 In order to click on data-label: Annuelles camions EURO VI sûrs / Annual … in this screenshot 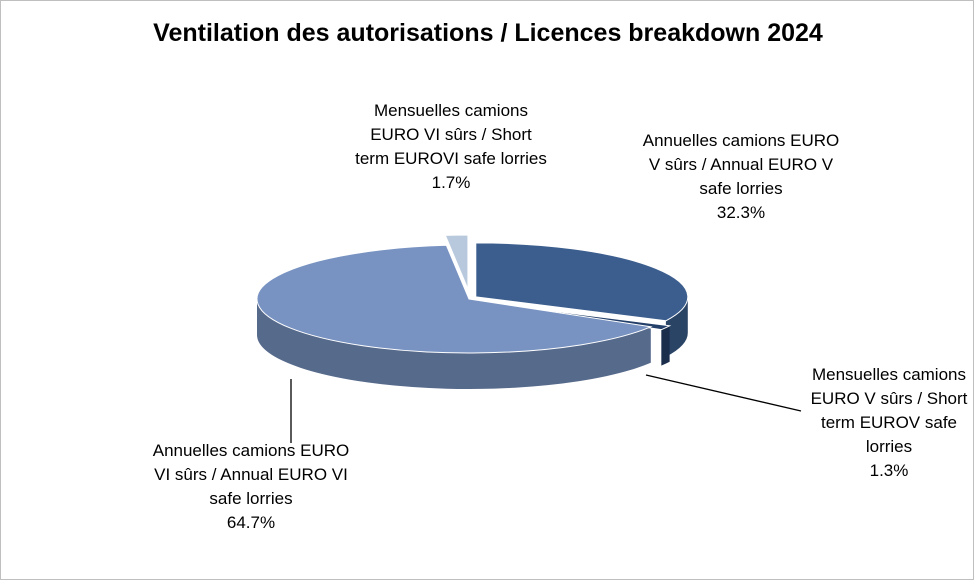, I will do `click(251, 487)`.